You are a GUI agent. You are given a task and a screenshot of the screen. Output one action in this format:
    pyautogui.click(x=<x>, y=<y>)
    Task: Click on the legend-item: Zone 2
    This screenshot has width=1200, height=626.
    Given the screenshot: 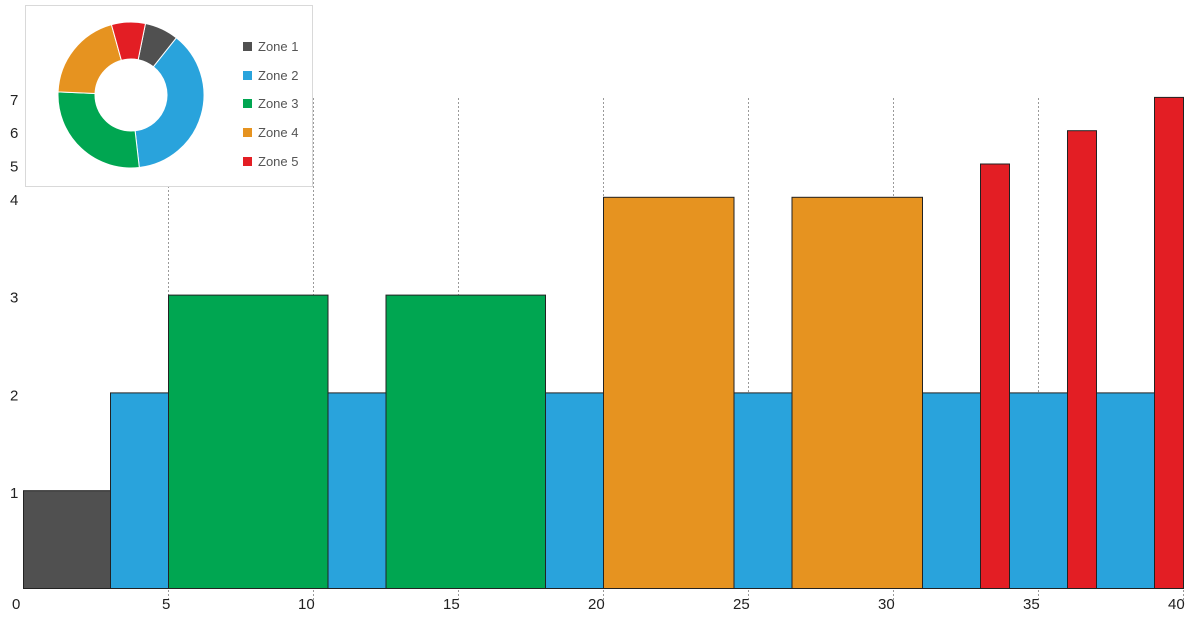 What is the action you would take?
    pyautogui.click(x=270, y=75)
    